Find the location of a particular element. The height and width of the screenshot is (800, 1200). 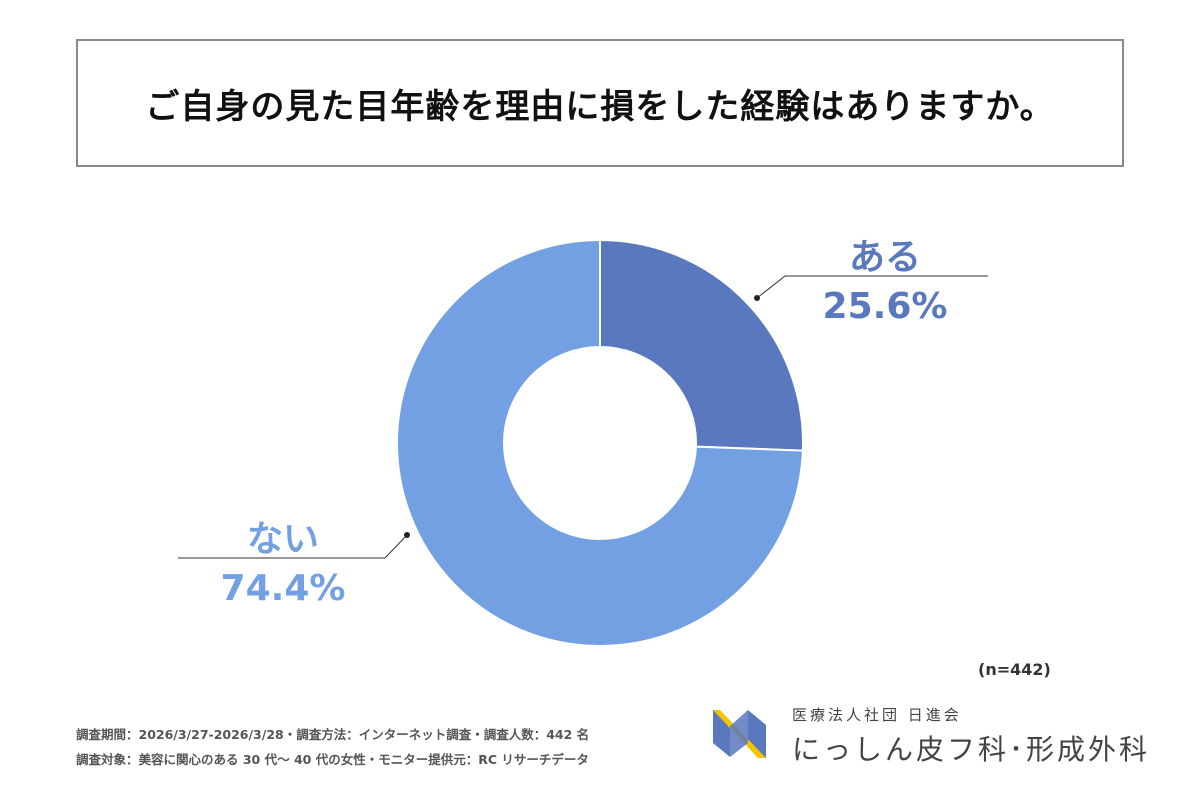

chart-title: ご自身の見た目年齢を理由に損をした経験はありますか。 is located at coordinates (600, 106).